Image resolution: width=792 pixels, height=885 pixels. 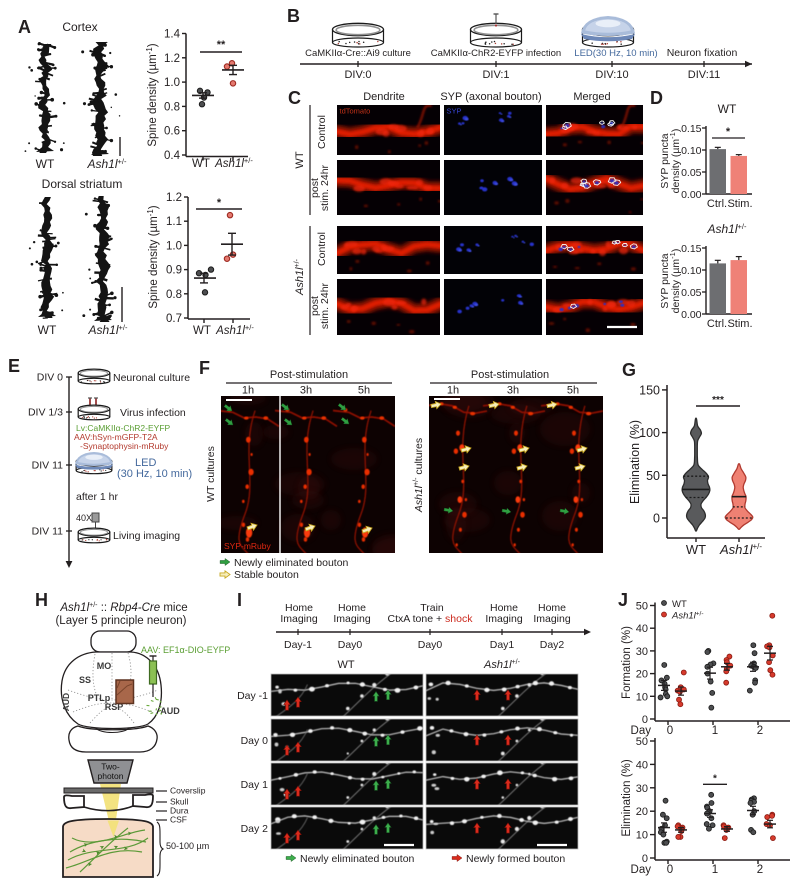 What do you see at coordinates (656, 98) in the screenshot?
I see `svg-text: D` at bounding box center [656, 98].